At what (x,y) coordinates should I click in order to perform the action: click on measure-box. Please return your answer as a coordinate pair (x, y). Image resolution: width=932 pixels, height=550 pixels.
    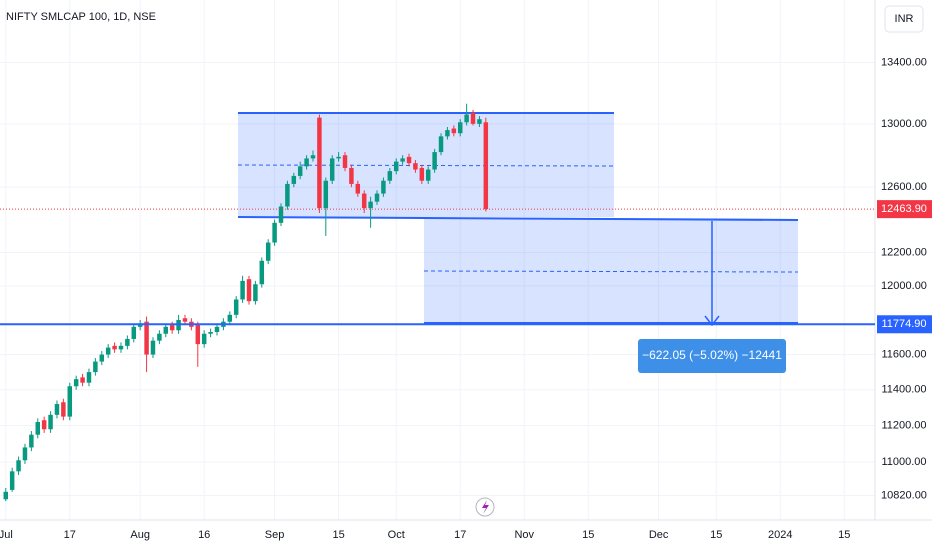
    Looking at the image, I should click on (712, 356).